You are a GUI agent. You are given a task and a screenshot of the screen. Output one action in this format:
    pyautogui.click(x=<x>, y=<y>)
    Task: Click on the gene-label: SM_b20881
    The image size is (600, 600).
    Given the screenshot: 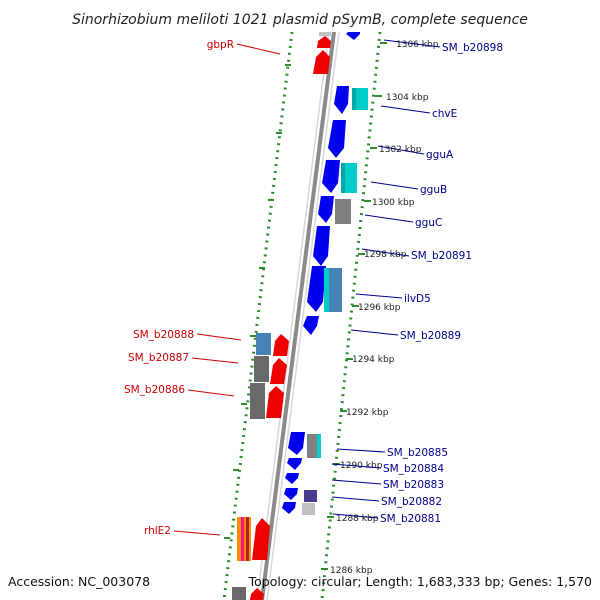 What is the action you would take?
    pyautogui.click(x=410, y=519)
    